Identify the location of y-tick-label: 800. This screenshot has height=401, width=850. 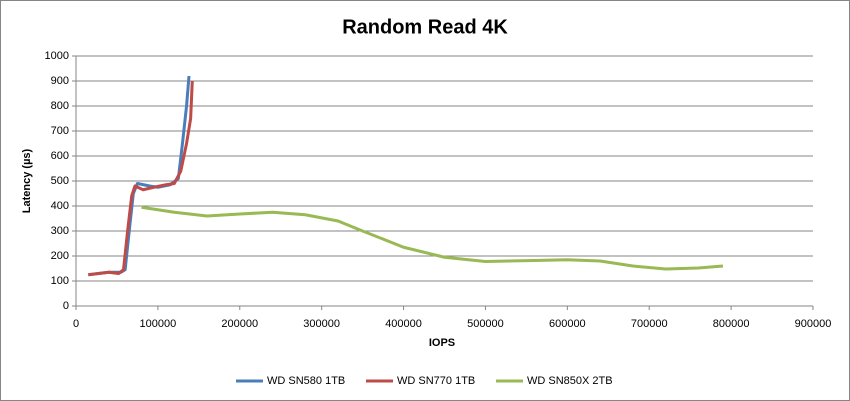
(60, 106).